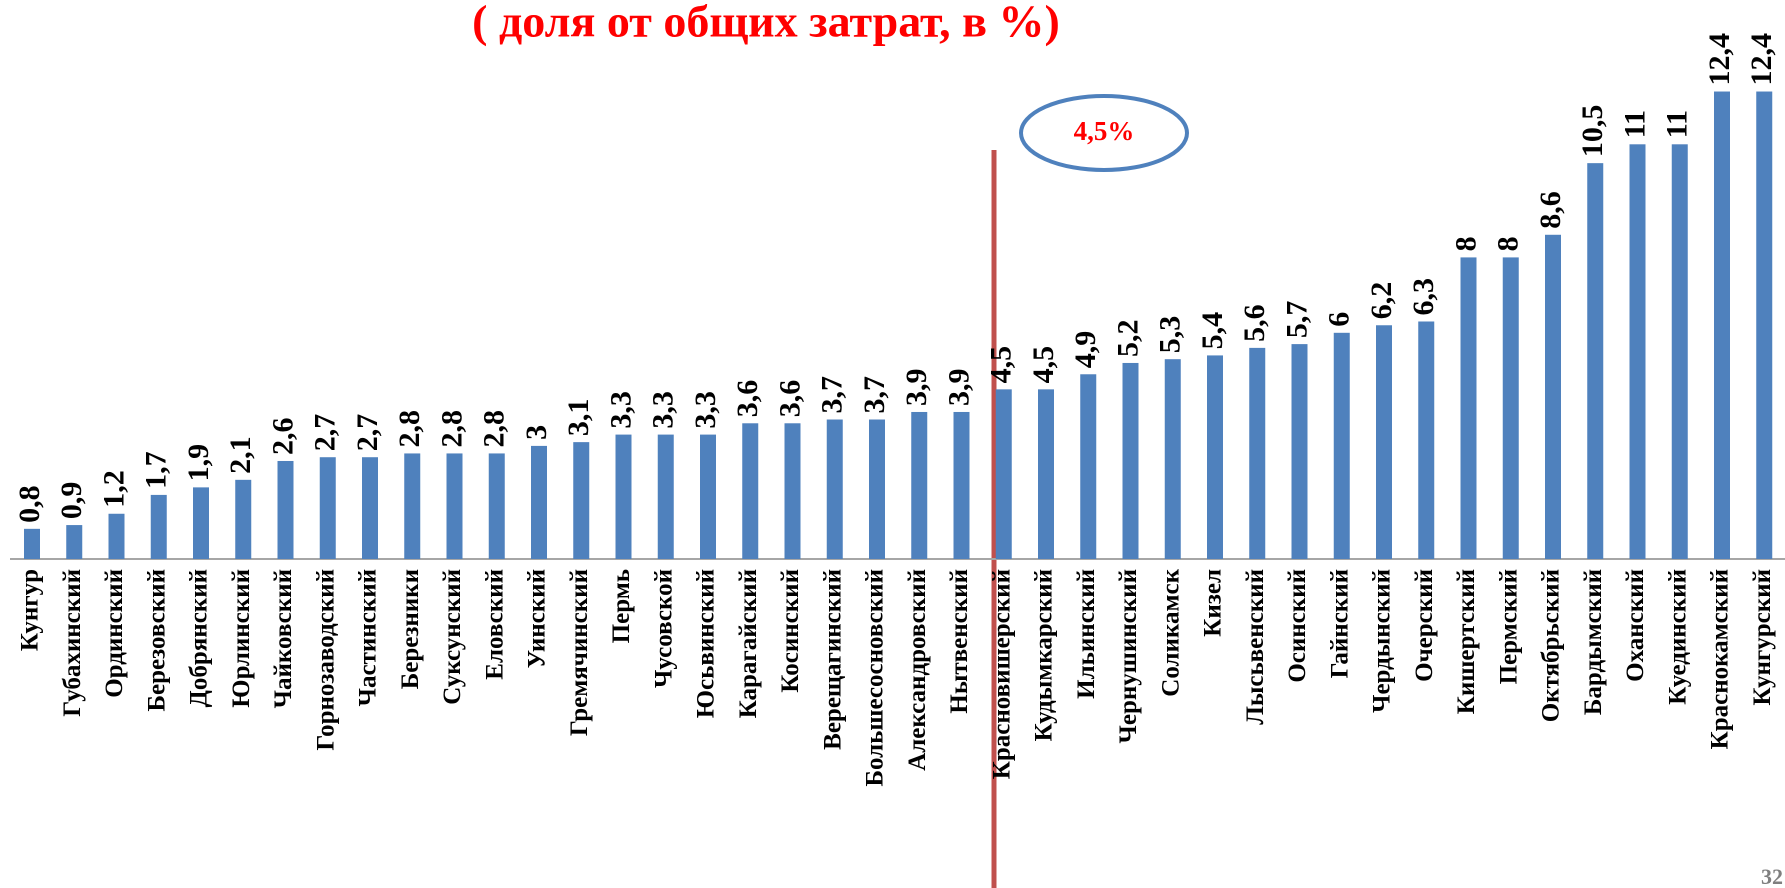  What do you see at coordinates (1212, 331) in the screenshot?
I see `data-label: 5,4` at bounding box center [1212, 331].